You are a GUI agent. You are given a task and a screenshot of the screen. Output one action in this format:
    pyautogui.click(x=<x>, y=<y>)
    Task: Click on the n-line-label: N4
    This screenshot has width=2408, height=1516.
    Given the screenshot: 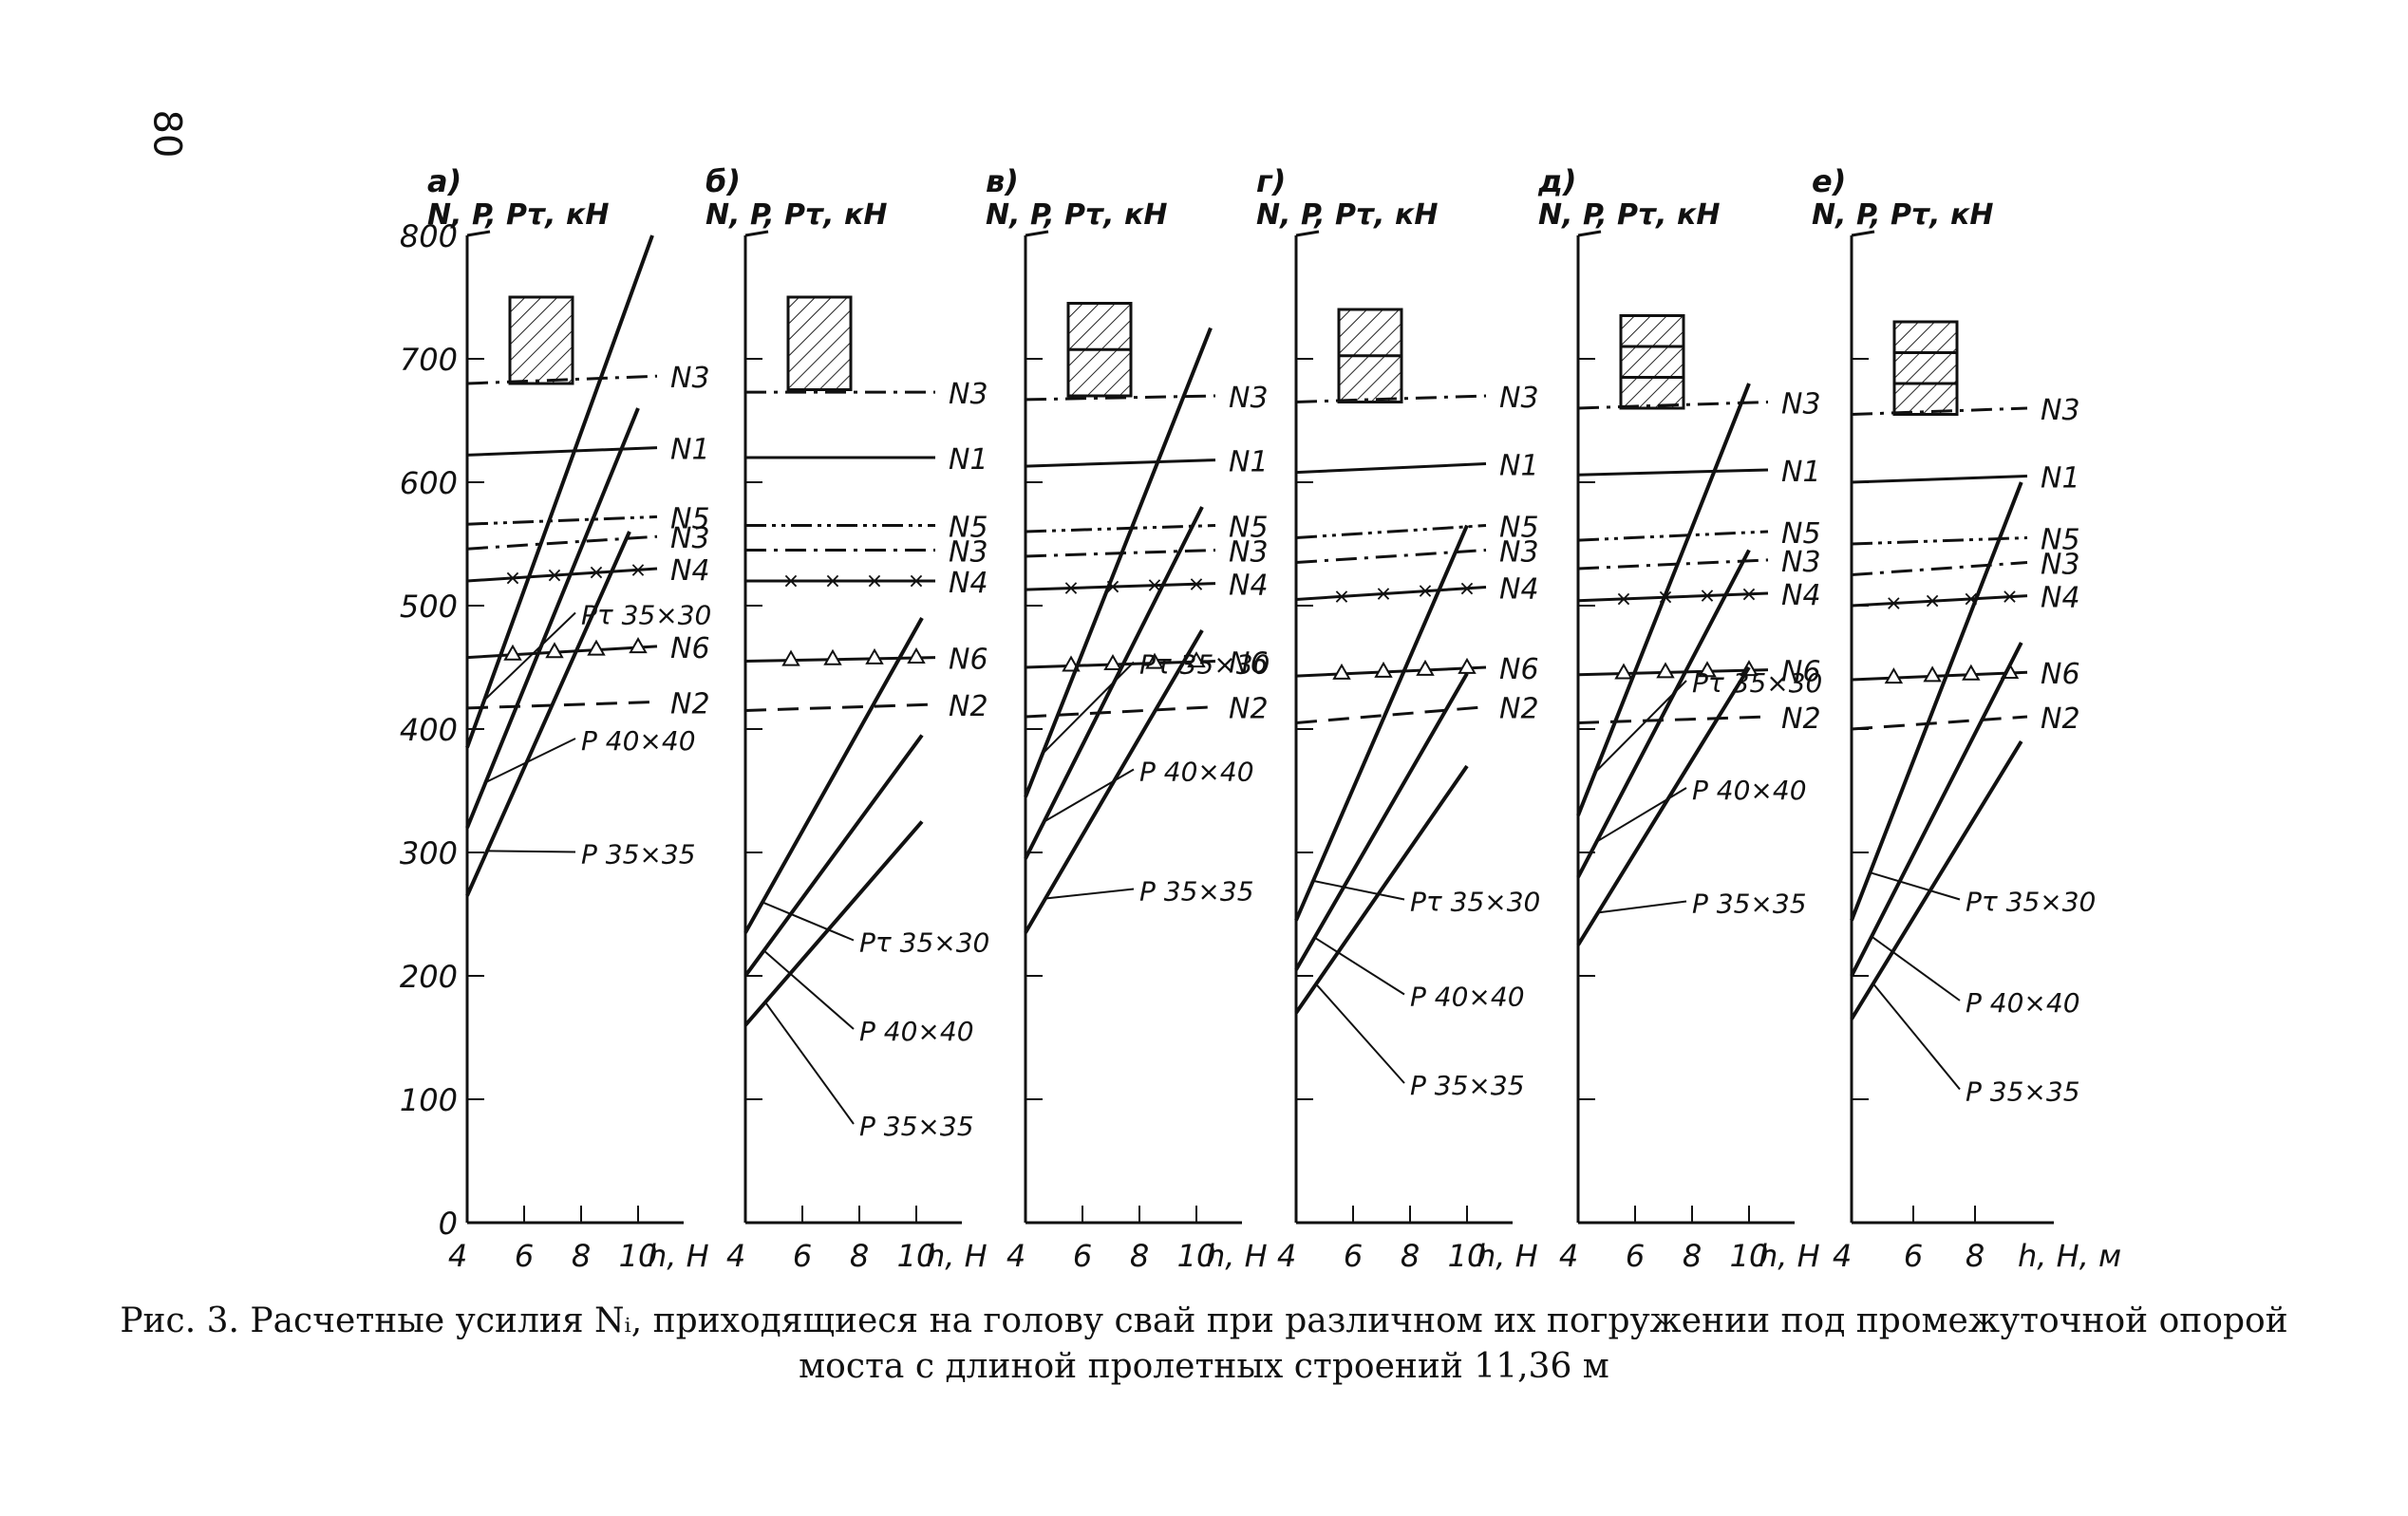 What is the action you would take?
    pyautogui.click(x=2060, y=598)
    